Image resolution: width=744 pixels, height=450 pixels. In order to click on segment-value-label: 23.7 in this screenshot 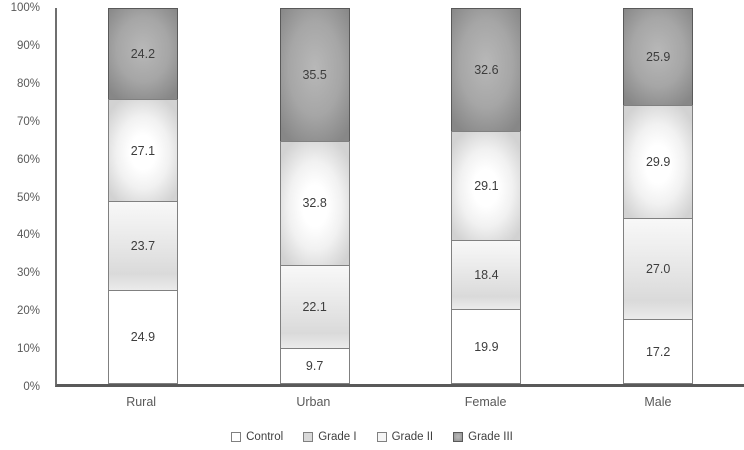, I will do `click(143, 246)`.